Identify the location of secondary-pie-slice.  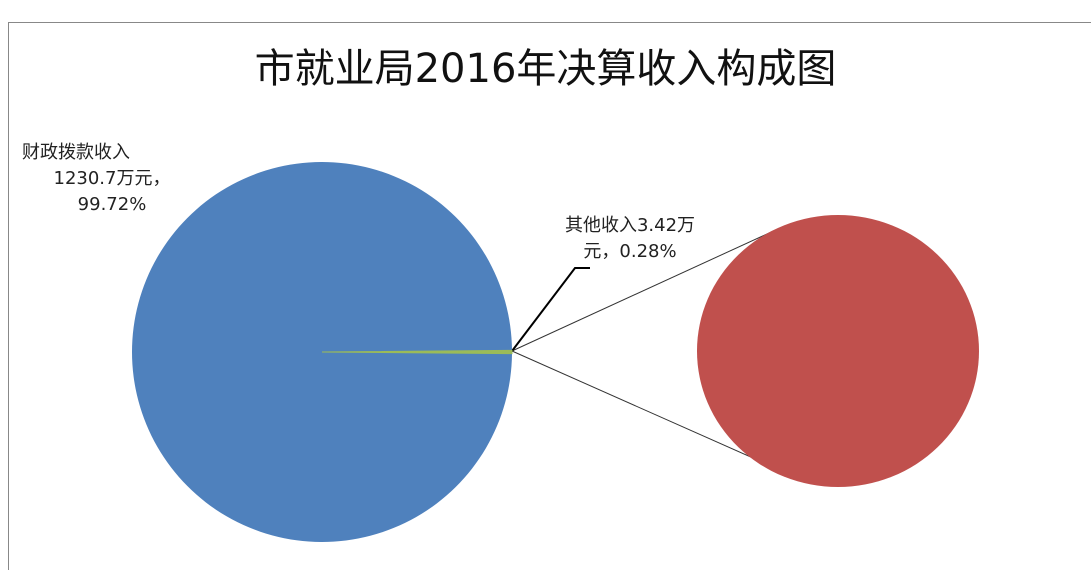
(838, 351).